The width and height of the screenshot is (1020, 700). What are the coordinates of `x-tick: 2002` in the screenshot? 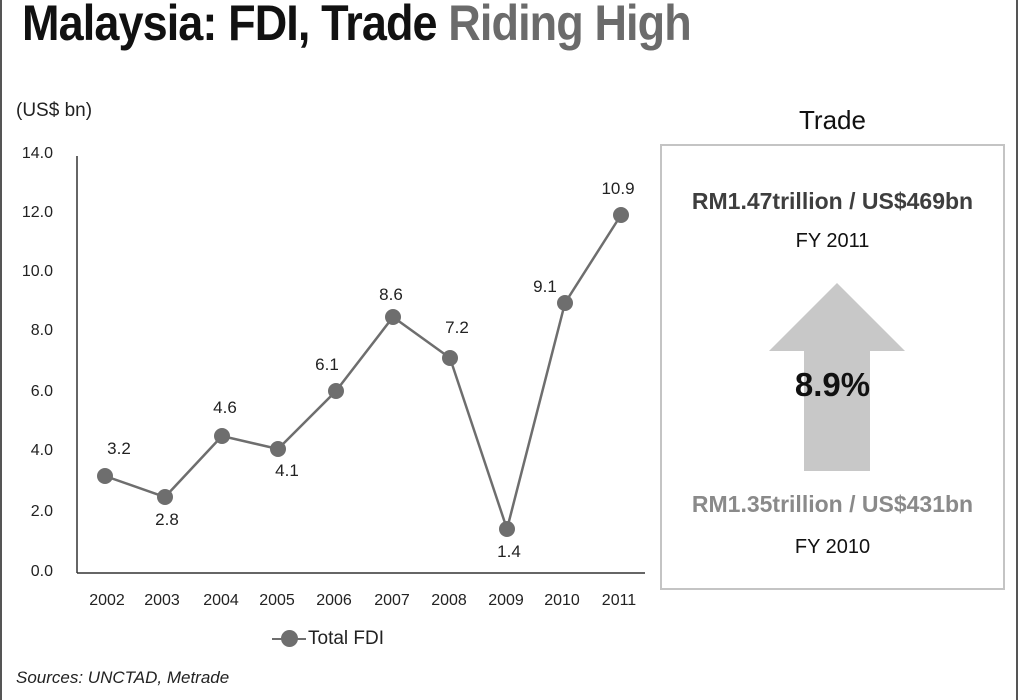 It's located at (107, 600).